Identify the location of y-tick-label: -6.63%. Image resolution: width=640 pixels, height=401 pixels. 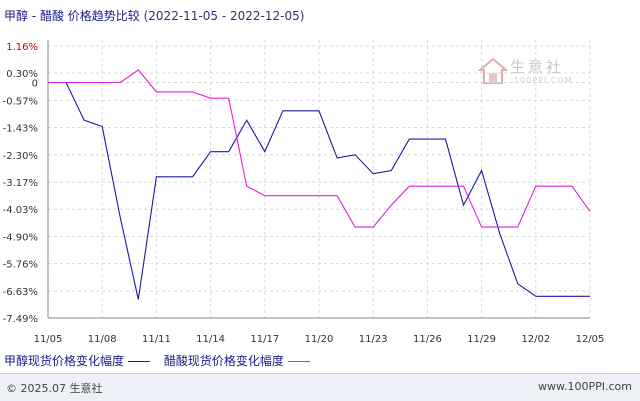
(20, 292).